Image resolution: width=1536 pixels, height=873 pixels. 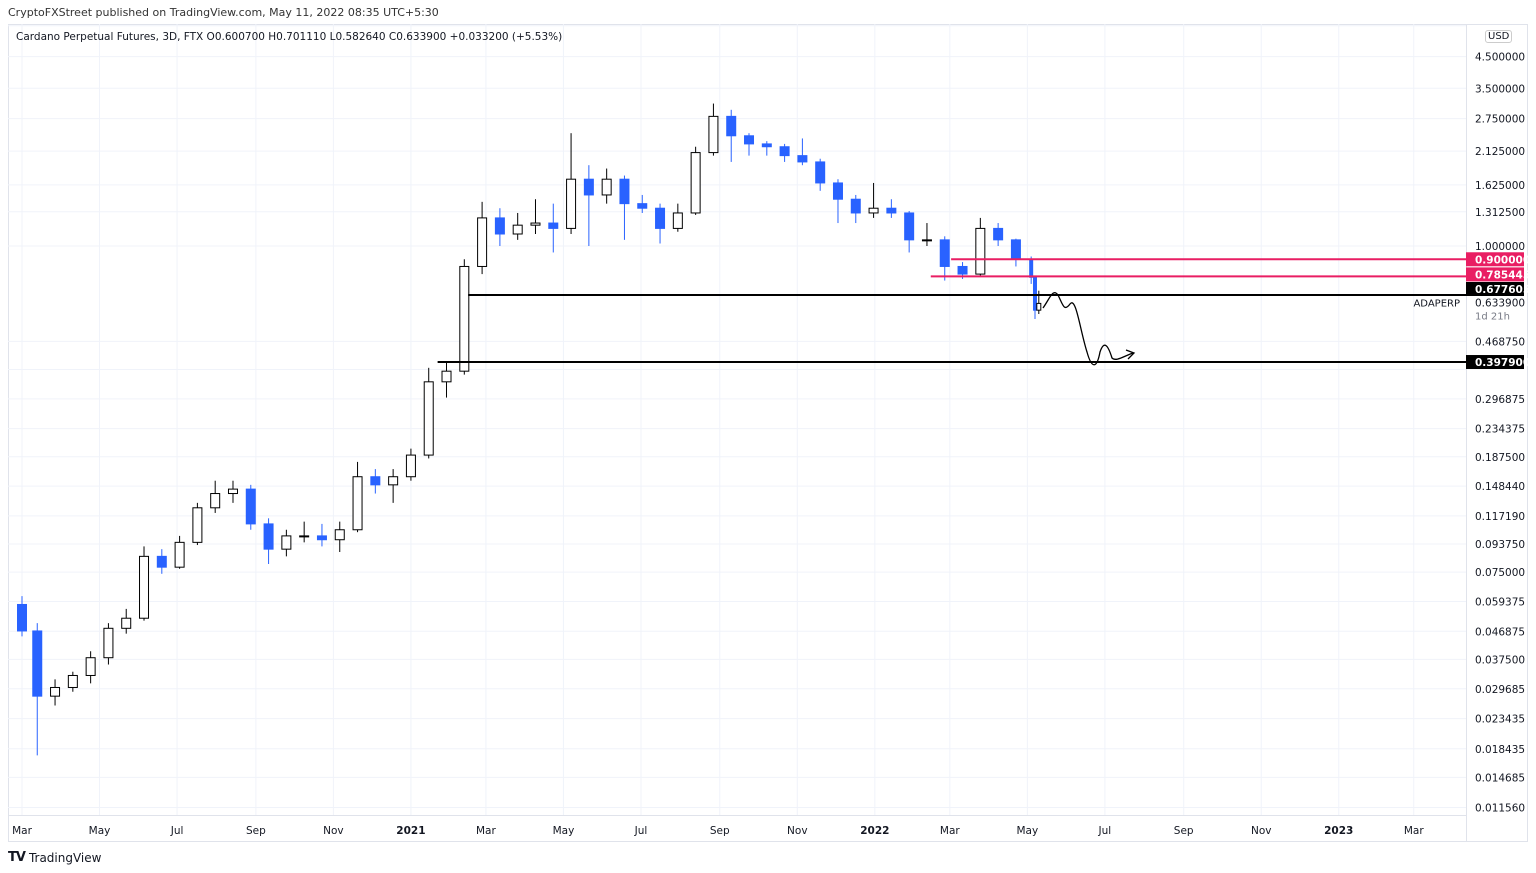 I want to click on x-tick-label: Sep, so click(x=256, y=831).